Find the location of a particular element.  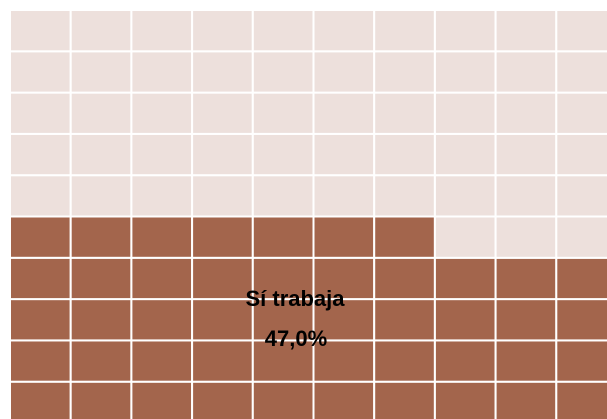

value-label: 47,0% is located at coordinates (296, 338).